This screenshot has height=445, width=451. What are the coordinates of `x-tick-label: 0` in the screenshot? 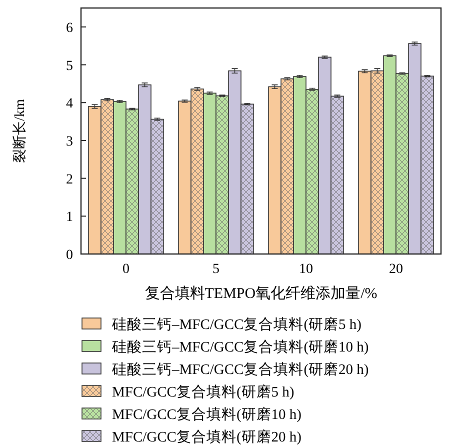 It's located at (126, 269).